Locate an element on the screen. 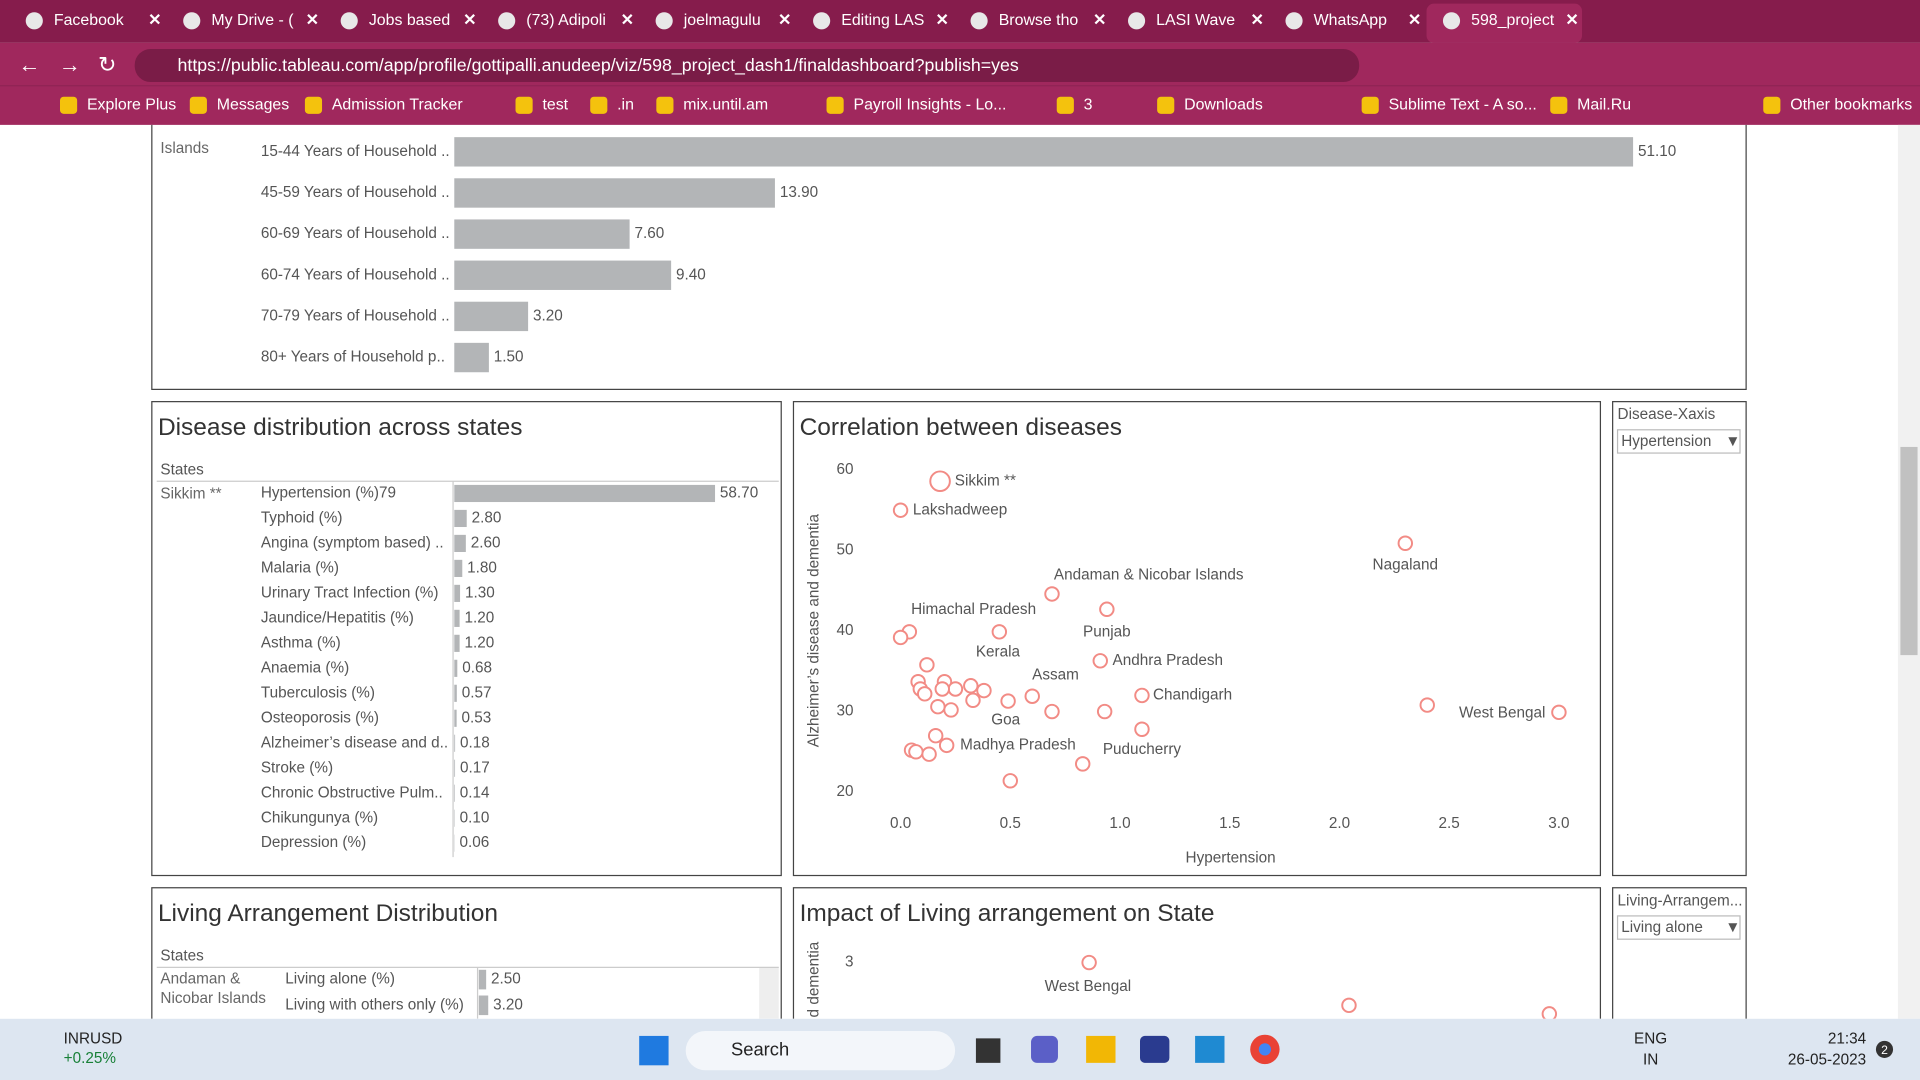  tab-title: Editing LAS is located at coordinates (882, 20).